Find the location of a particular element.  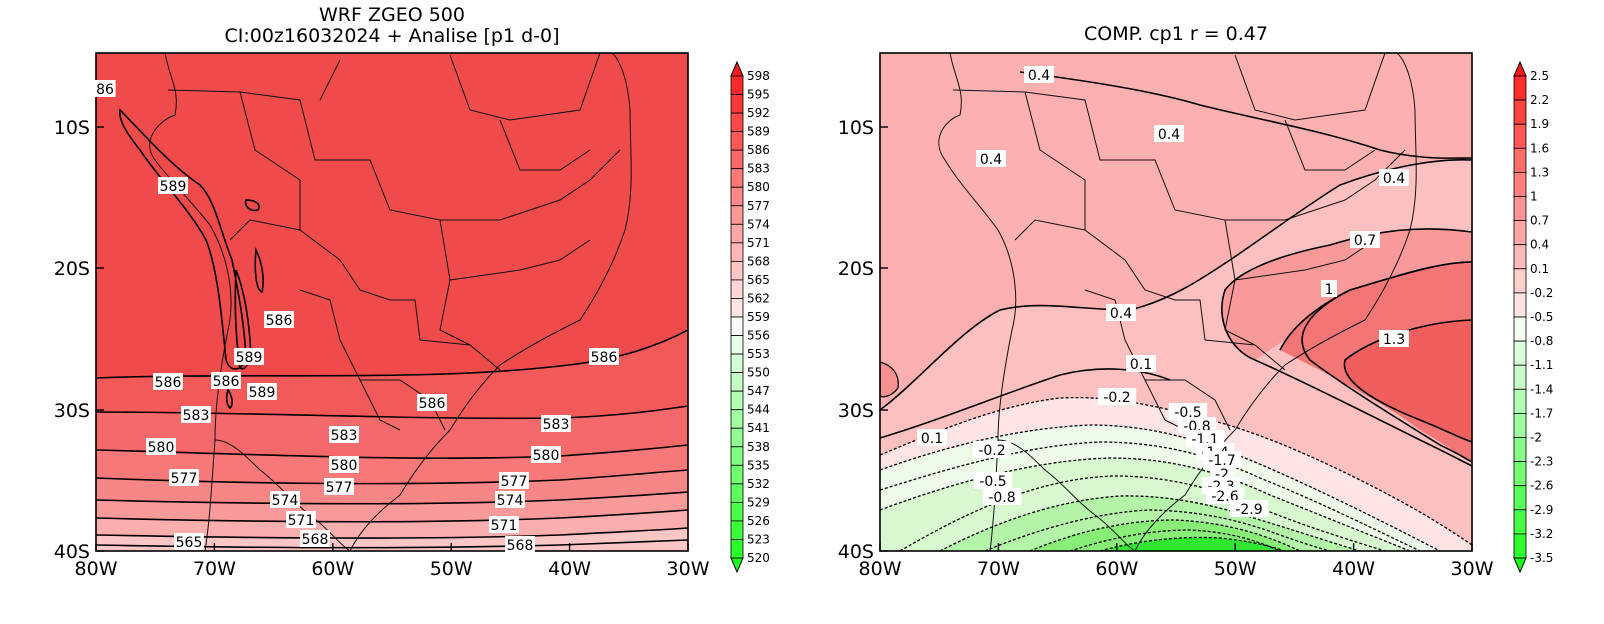

right-colorbar-label: -1.4 is located at coordinates (1541, 389).